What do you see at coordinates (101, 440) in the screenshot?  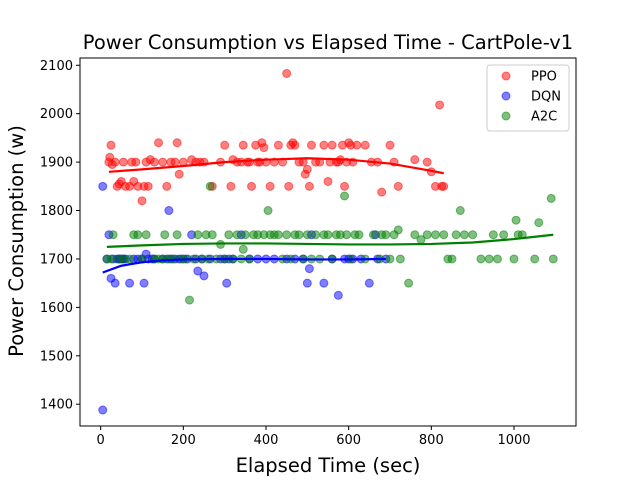 I see `x-tick-label: 0` at bounding box center [101, 440].